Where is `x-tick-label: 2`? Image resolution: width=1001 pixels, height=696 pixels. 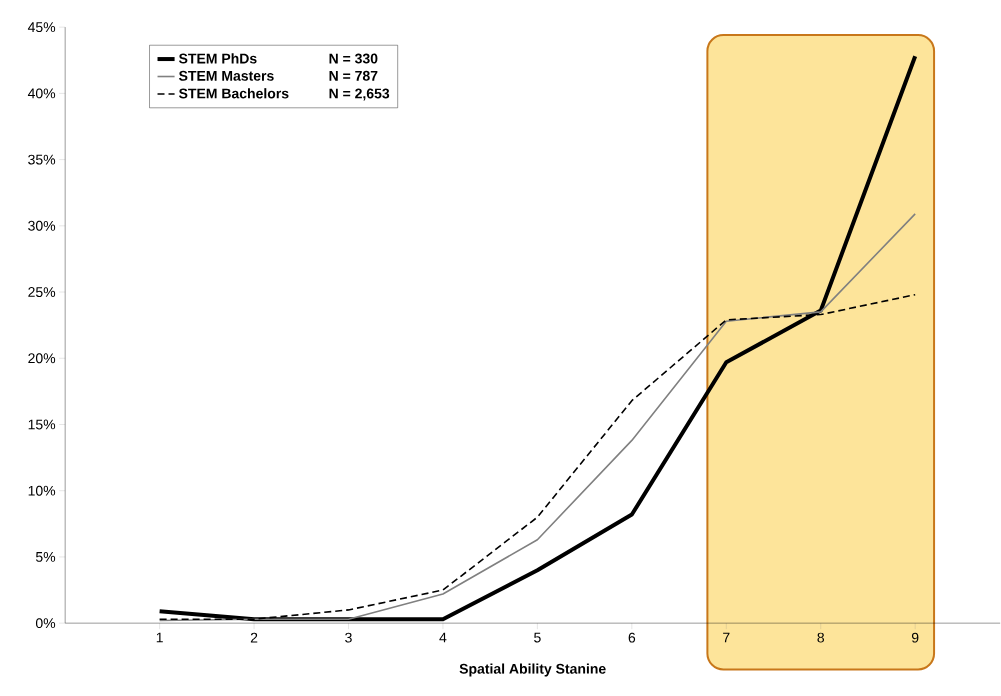 x-tick-label: 2 is located at coordinates (254, 637).